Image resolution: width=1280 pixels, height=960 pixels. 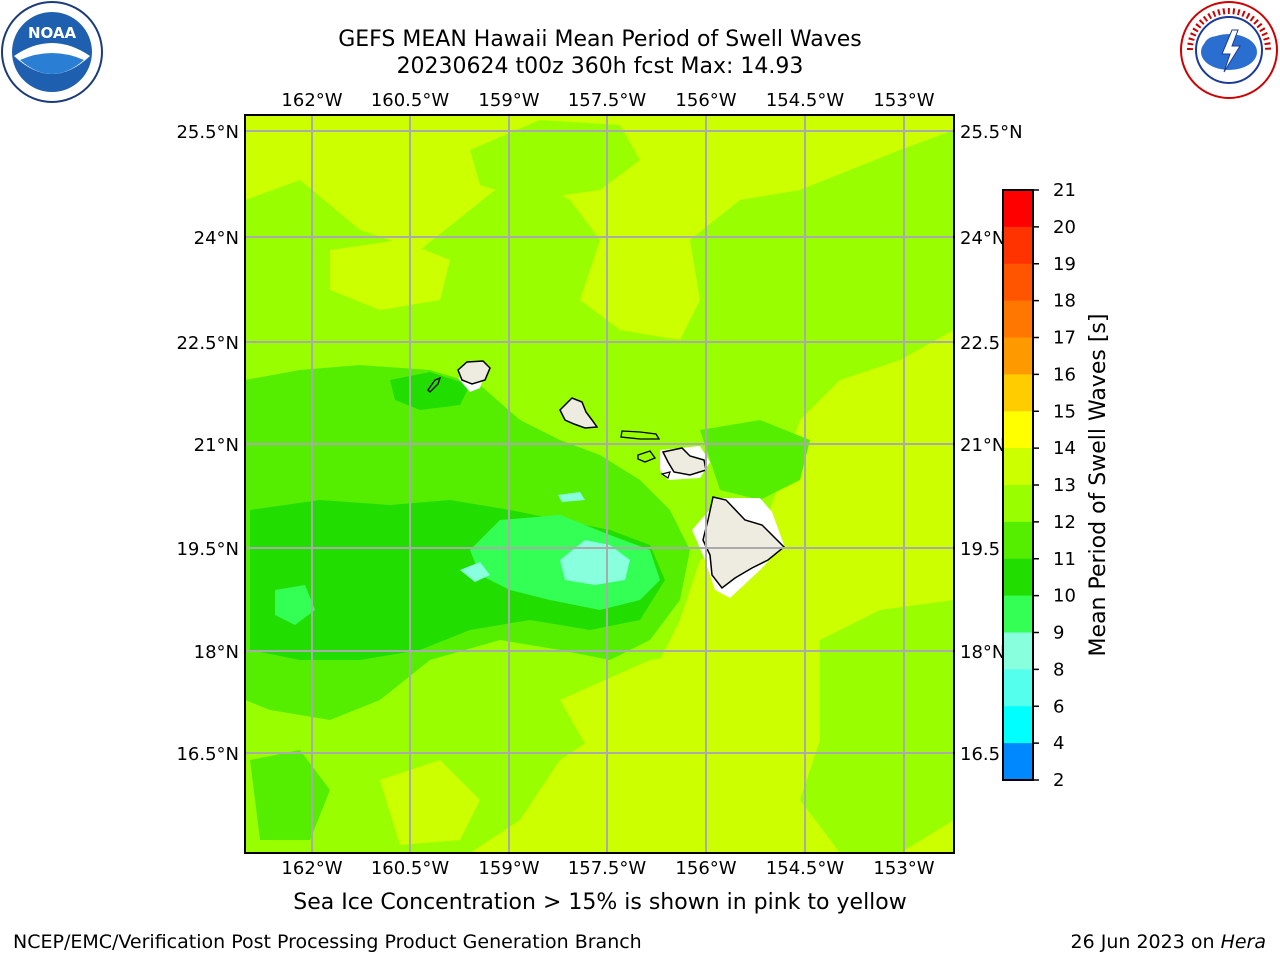 I want to click on chart-subtitle: 20230624 t00z 360h fcst Max: 14.93, so click(x=600, y=66).